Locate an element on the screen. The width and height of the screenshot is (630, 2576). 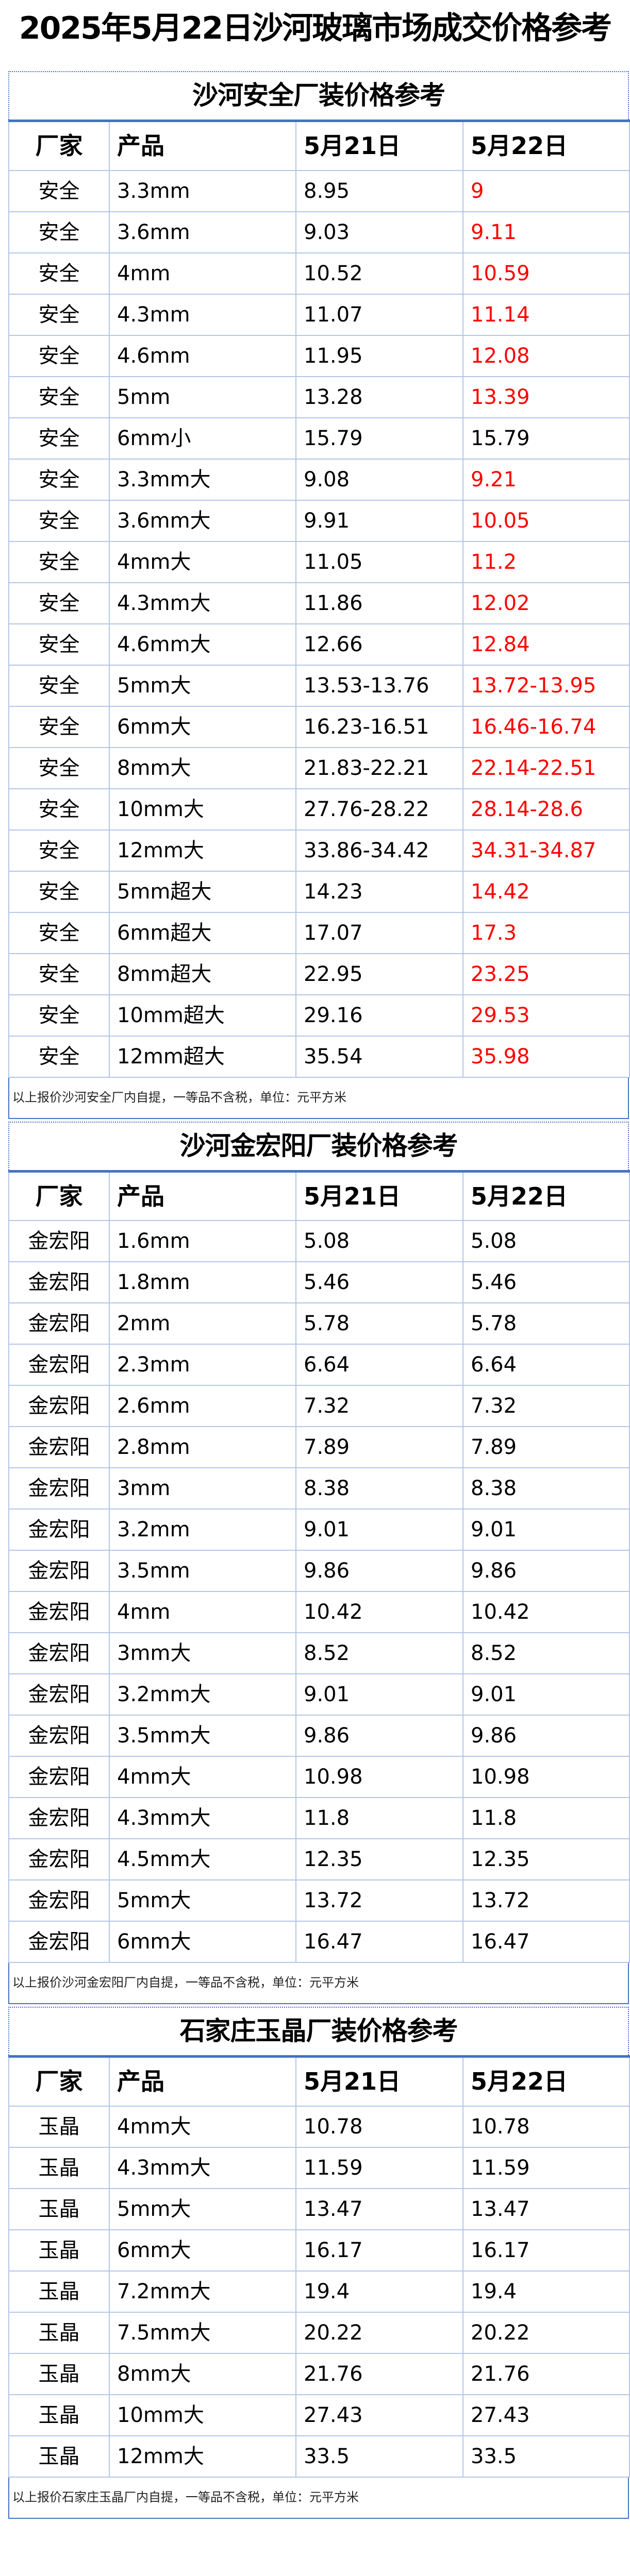
cell-may22: 33.5 is located at coordinates (546, 2456).